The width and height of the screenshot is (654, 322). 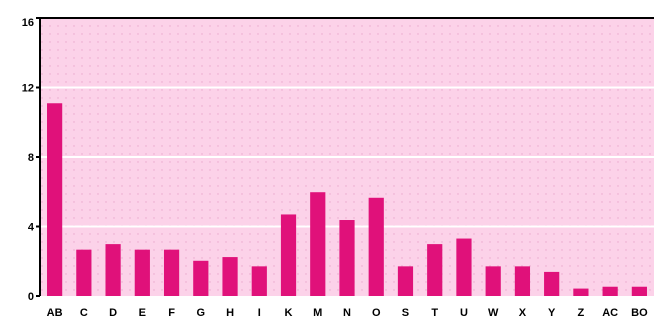 I want to click on x-category-label: G, so click(x=201, y=313).